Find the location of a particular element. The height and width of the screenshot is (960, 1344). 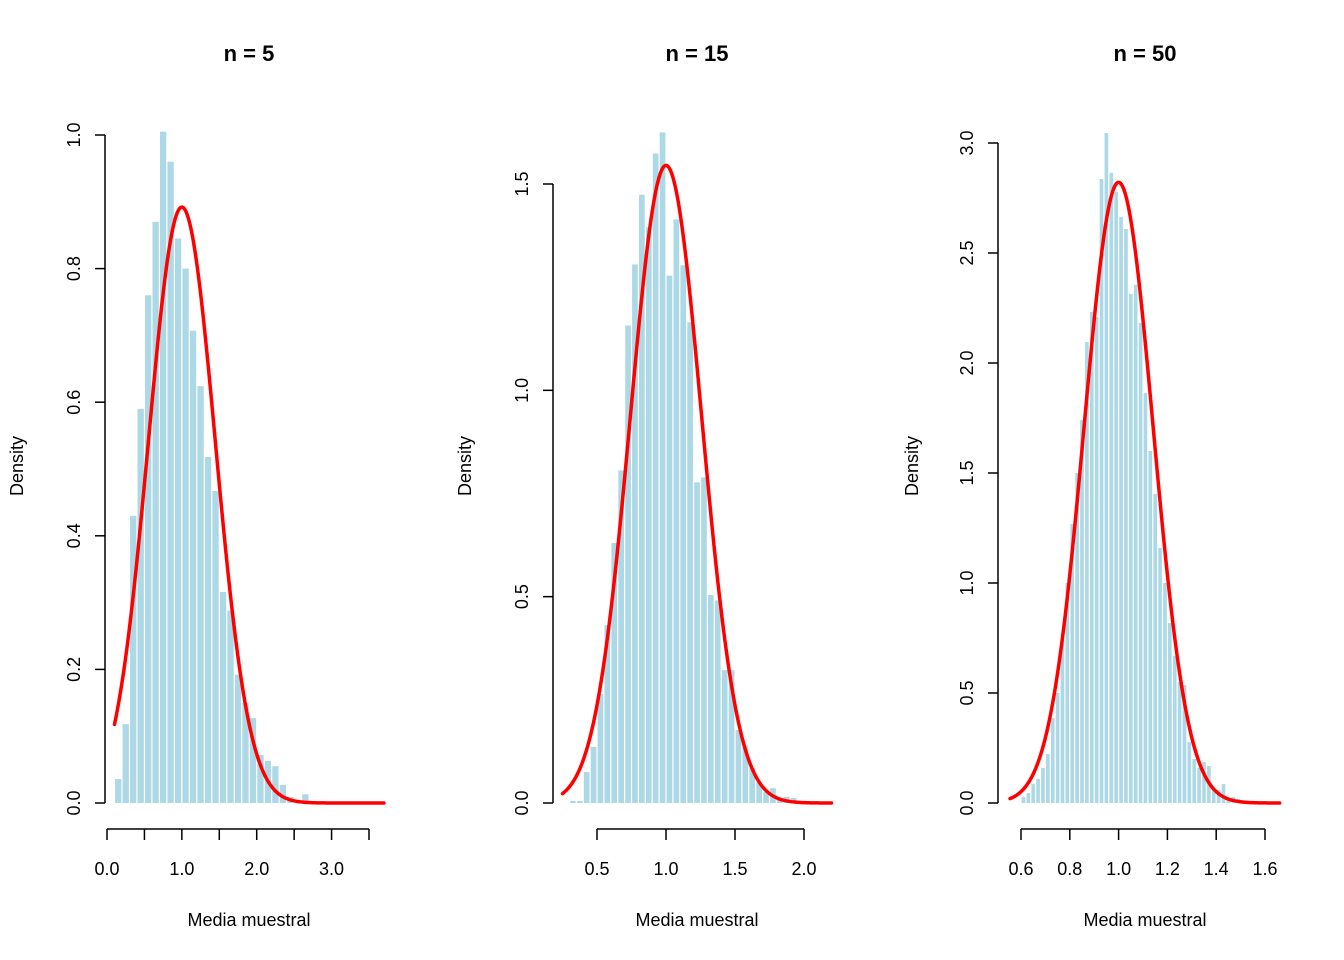

x-tick-label: 0.6 is located at coordinates (1020, 869).